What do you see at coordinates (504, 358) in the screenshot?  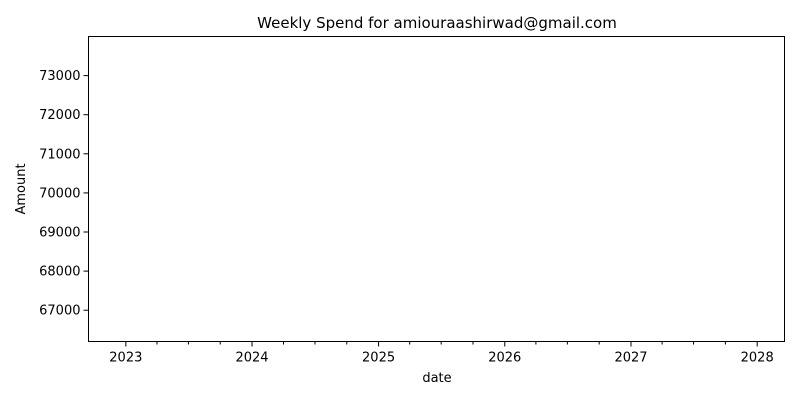 I see `x-tick-label: 2026` at bounding box center [504, 358].